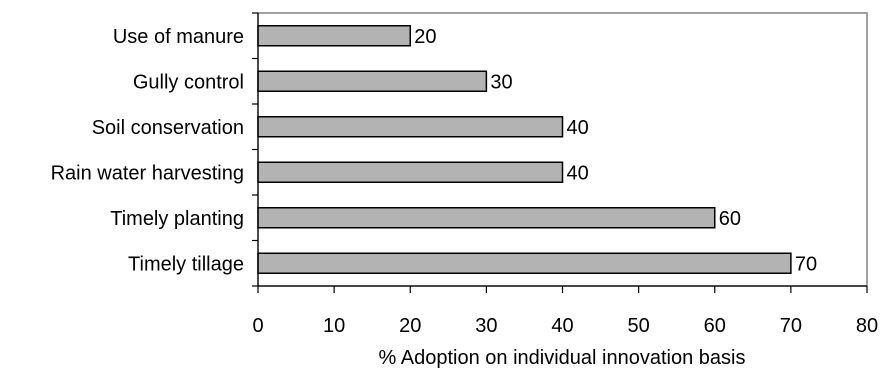 The width and height of the screenshot is (883, 374). Describe the element at coordinates (565, 311) in the screenshot. I see `x-axis-ticks: 0 10 20 30 40 50 60 70 80` at that location.